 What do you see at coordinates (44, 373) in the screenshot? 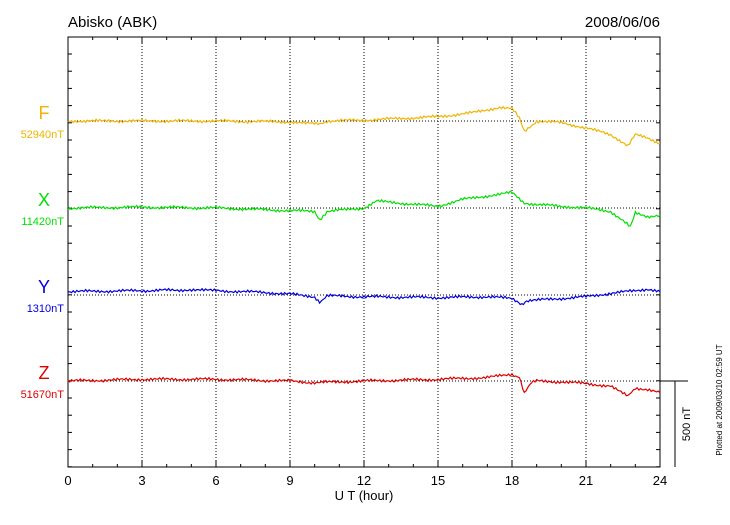
I see `series-name-Z: Z` at bounding box center [44, 373].